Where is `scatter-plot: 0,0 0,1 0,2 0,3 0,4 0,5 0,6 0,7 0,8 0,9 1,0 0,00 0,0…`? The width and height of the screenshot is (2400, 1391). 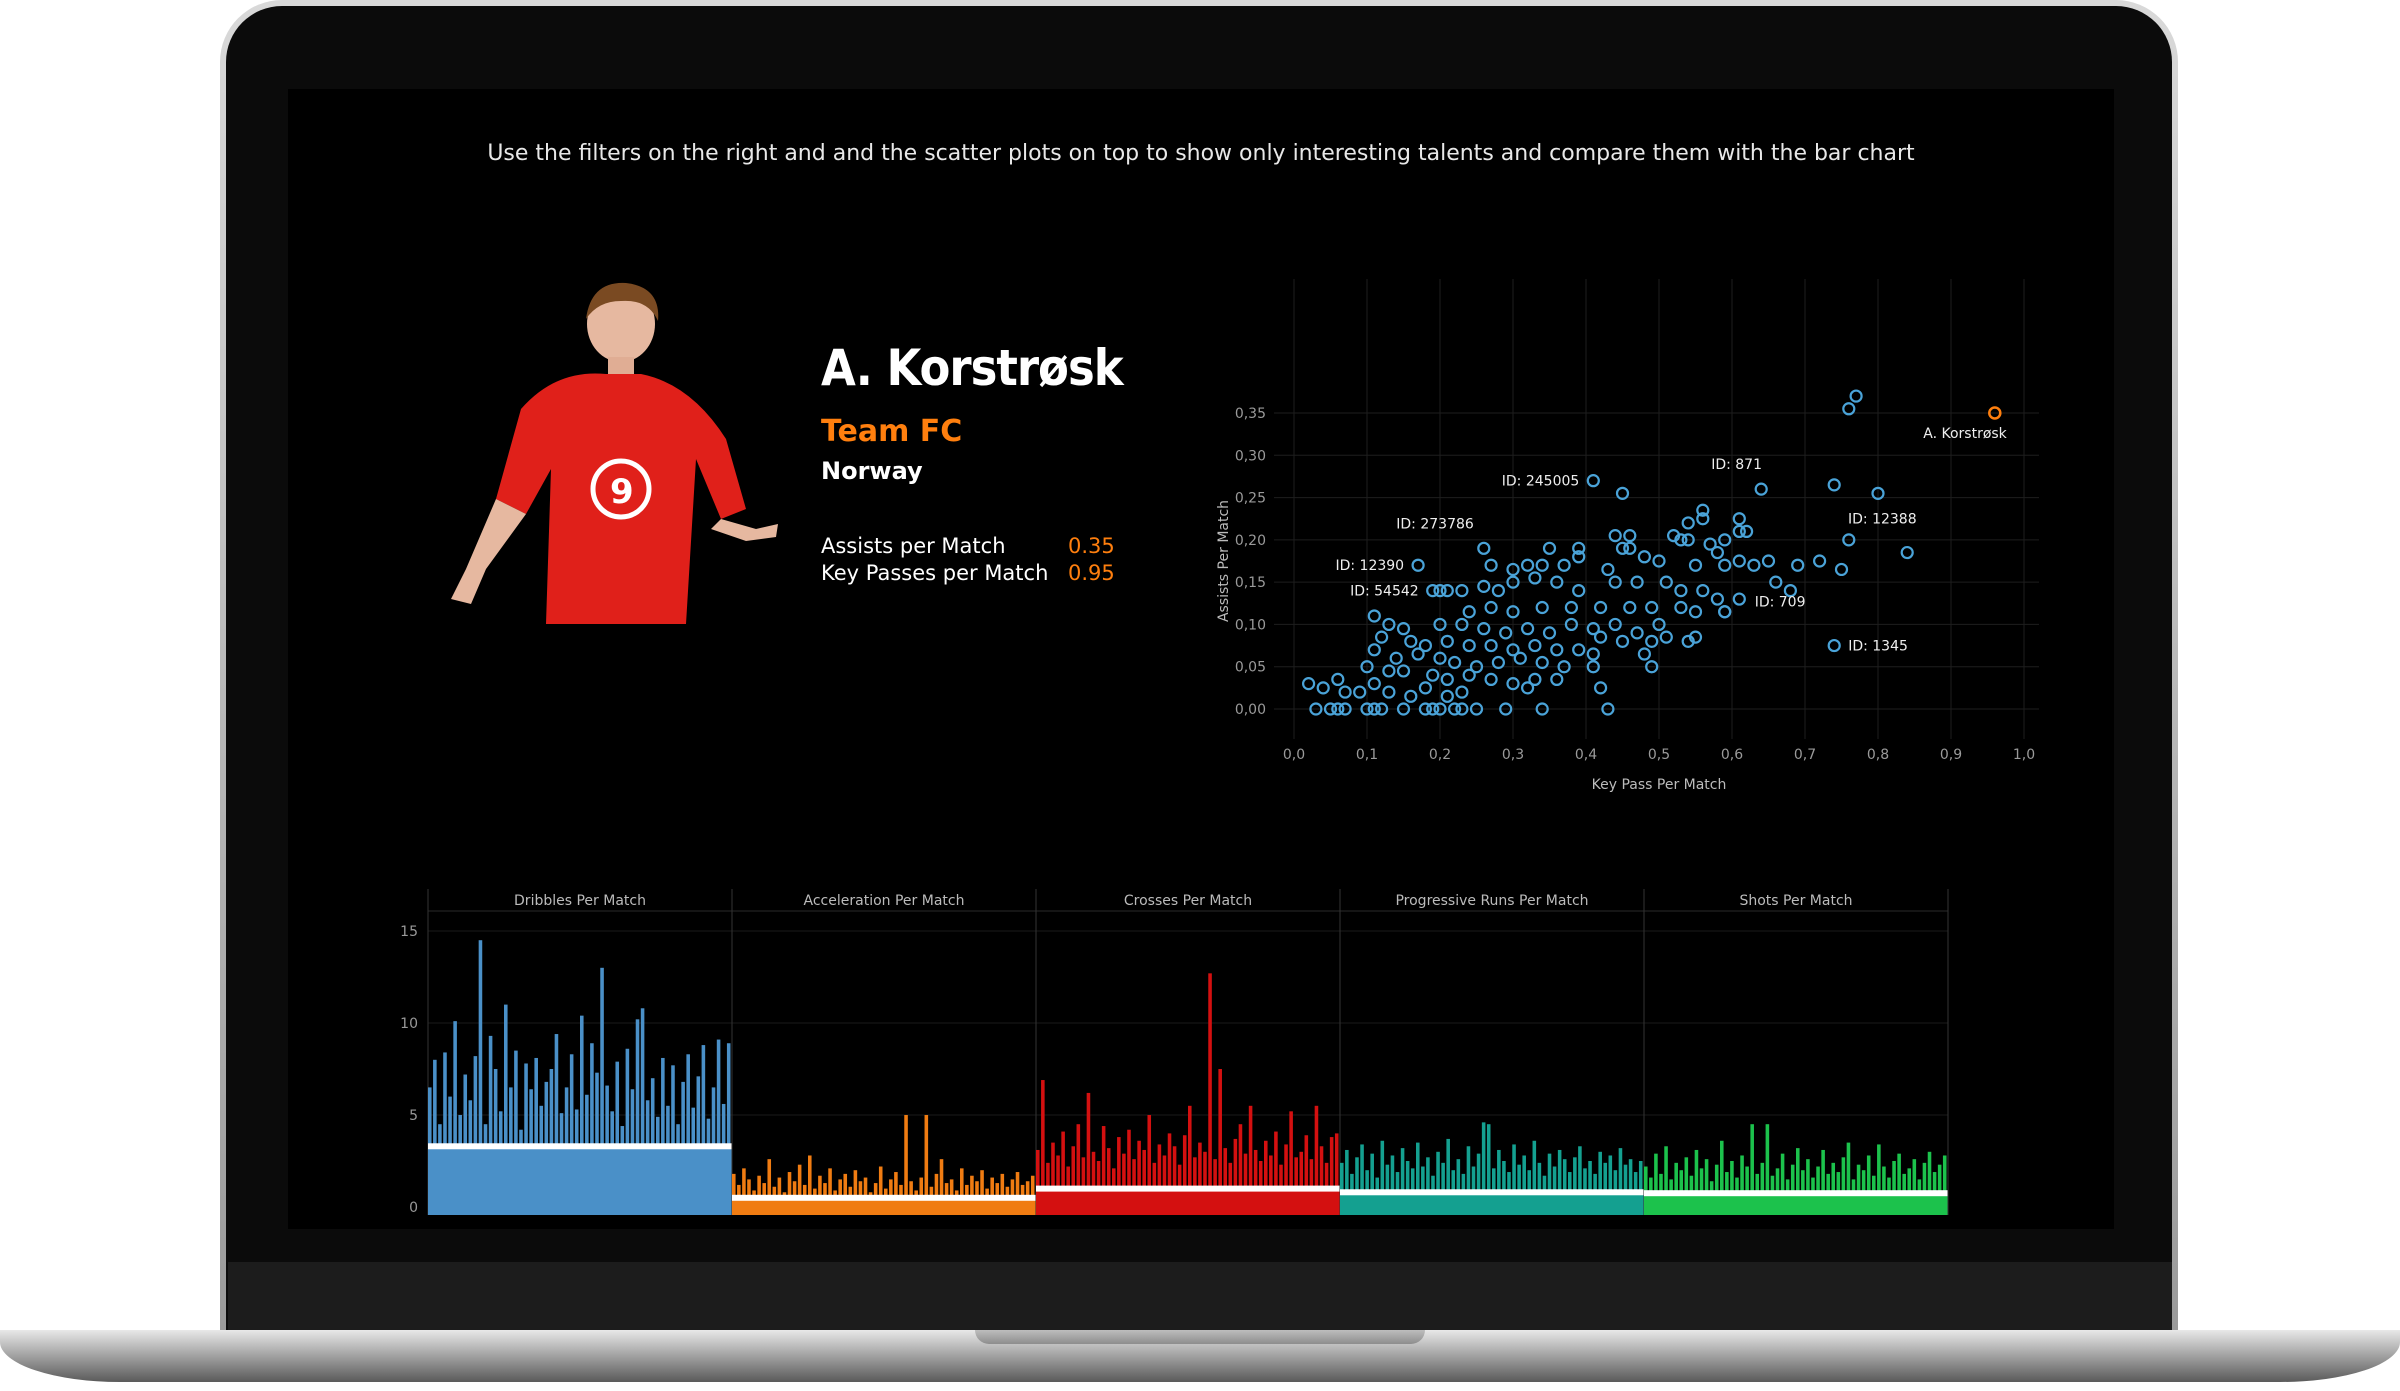 scatter-plot: 0,0 0,1 0,2 0,3 0,4 0,5 0,6 0,7 0,8 0,9 1,0 0,00 0,0… is located at coordinates (1638, 539).